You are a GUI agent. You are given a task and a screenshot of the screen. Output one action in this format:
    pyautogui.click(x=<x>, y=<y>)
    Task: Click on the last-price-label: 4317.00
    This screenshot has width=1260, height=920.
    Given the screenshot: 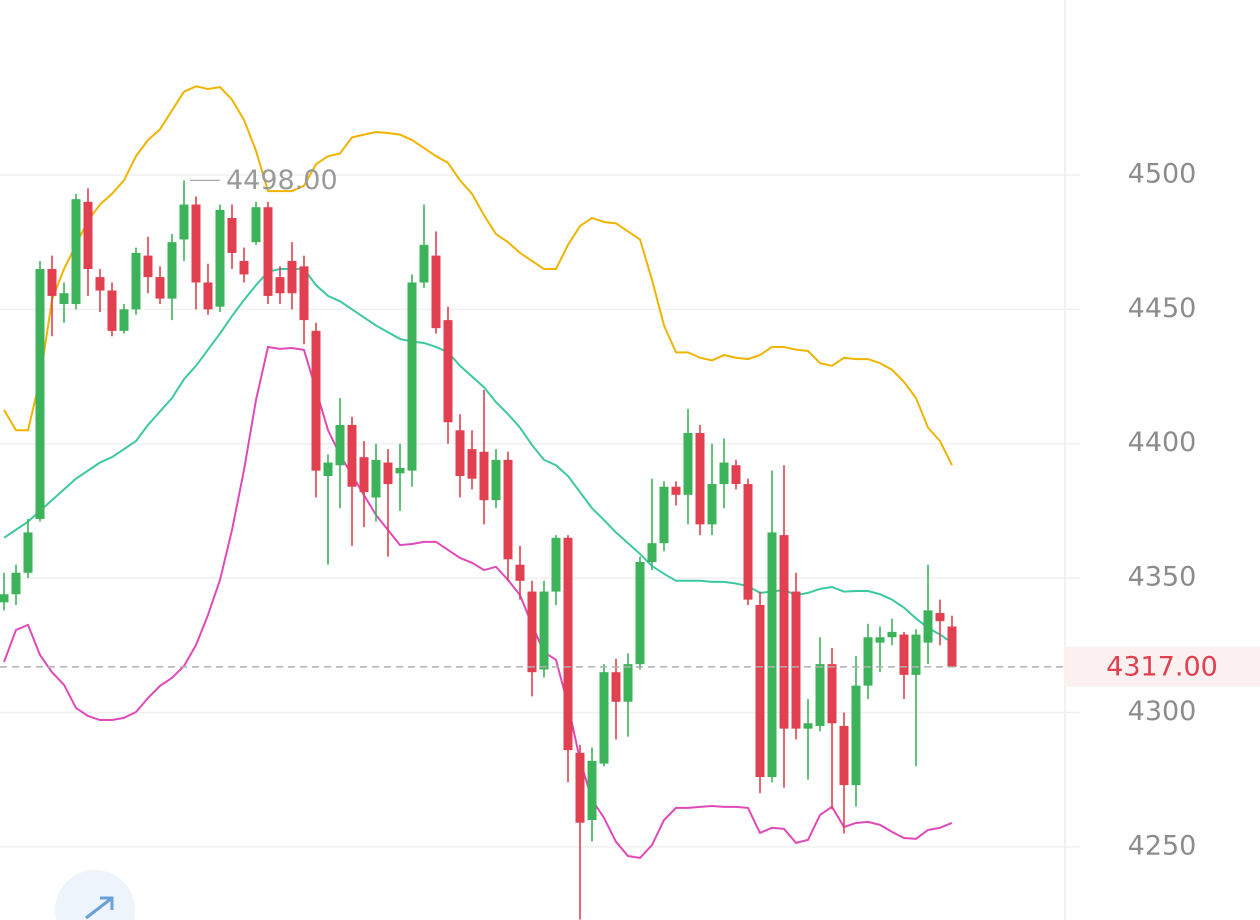 What is the action you would take?
    pyautogui.click(x=1162, y=666)
    